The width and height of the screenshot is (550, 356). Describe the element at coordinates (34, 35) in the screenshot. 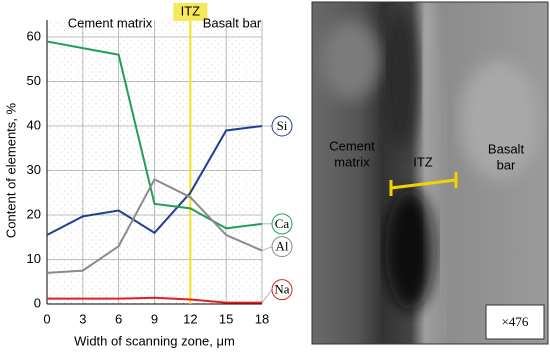

I see `y-tick-label: 60` at that location.